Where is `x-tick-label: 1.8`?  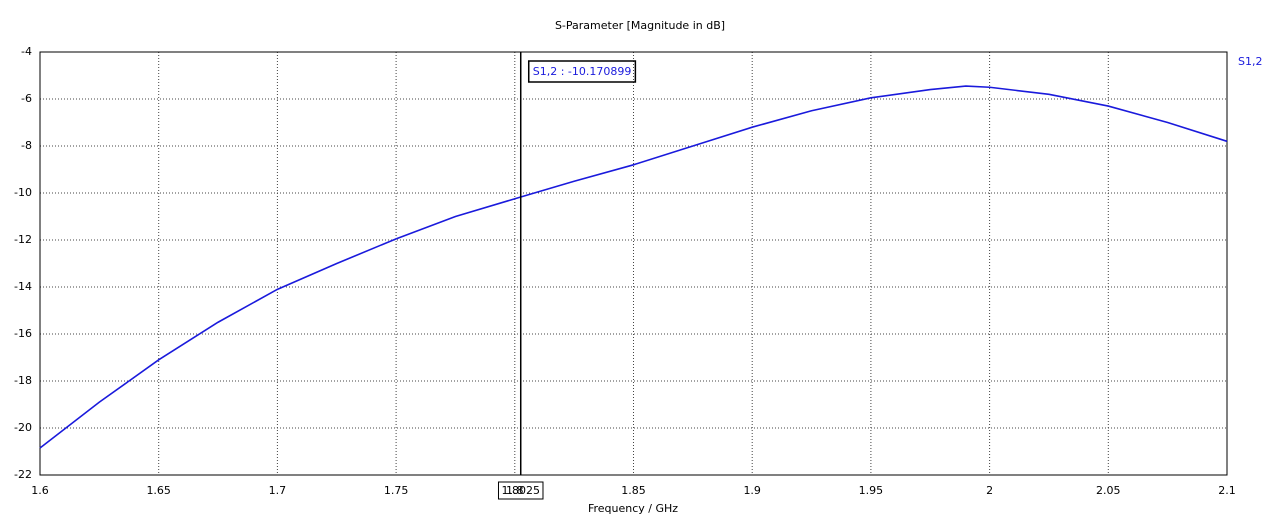
x-tick-label: 1.8 is located at coordinates (515, 490).